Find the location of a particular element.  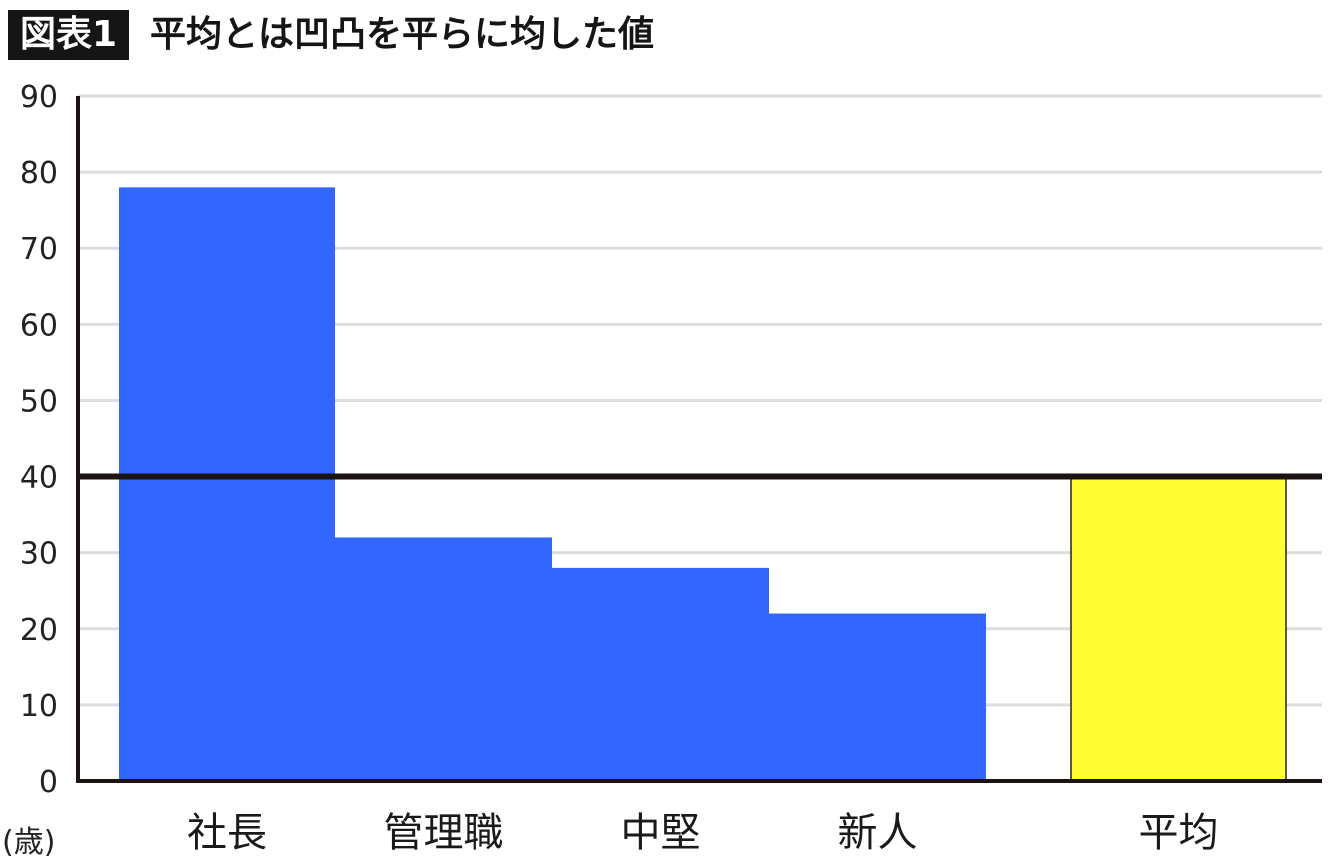

x-category-label: 中堅 is located at coordinates (661, 833).